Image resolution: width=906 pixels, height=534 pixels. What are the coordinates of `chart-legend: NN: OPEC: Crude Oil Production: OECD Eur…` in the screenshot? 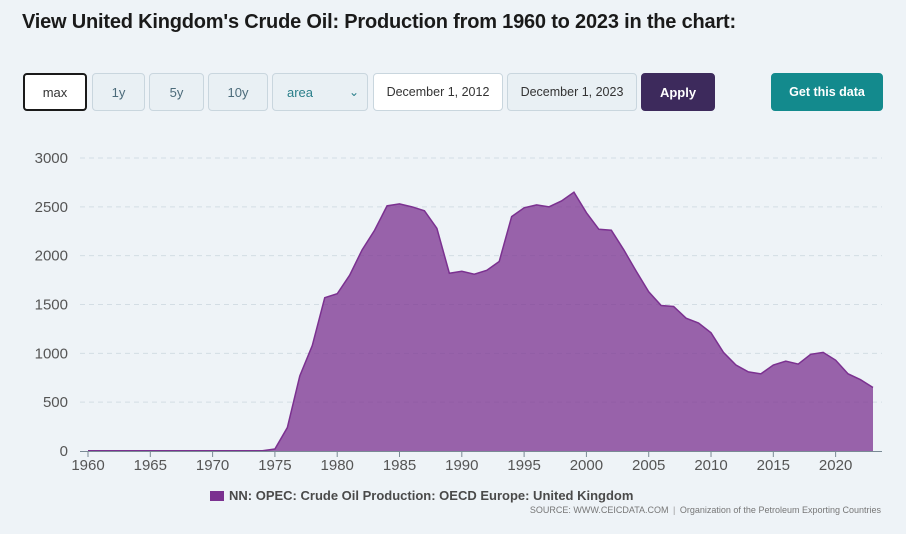 It's located at (421, 495).